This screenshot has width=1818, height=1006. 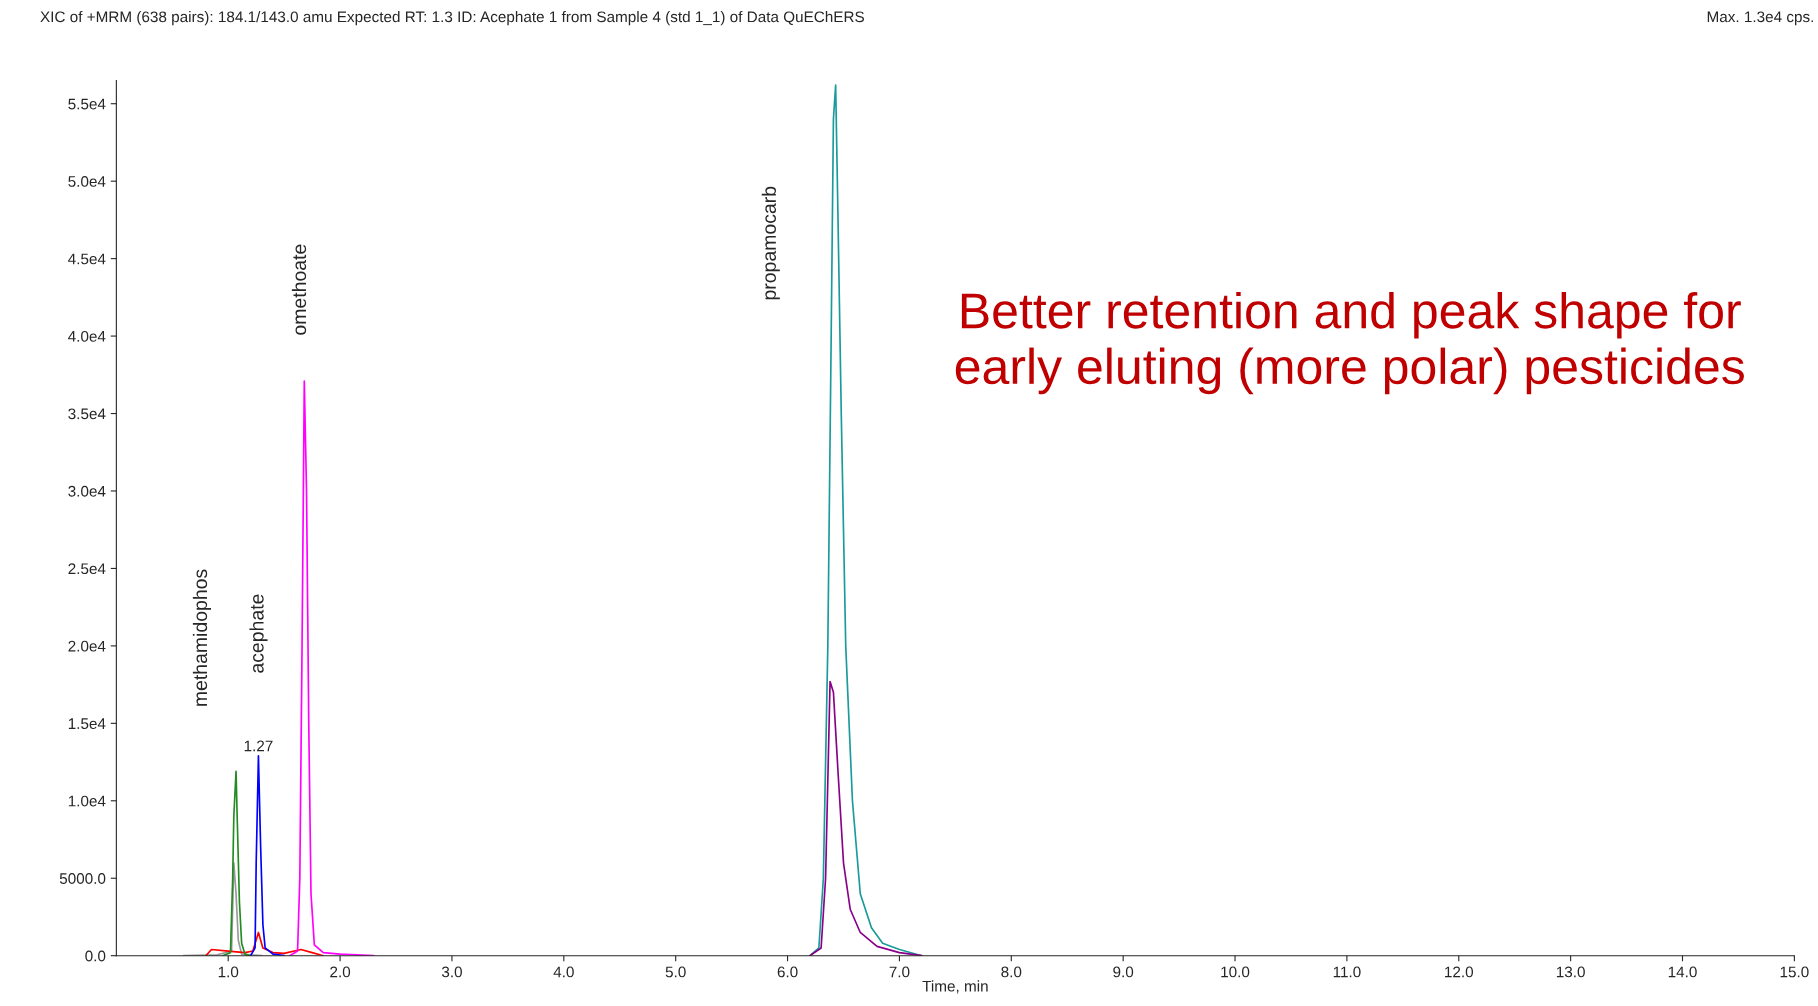 I want to click on y-tick-label: 4.5e4, so click(x=87, y=259).